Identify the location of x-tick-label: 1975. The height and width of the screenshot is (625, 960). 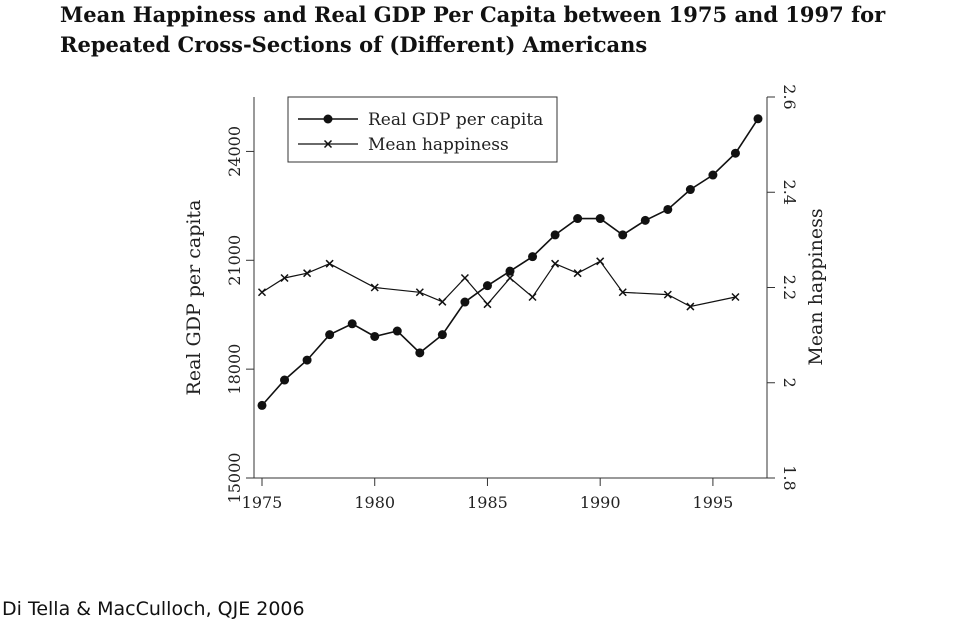
(262, 502).